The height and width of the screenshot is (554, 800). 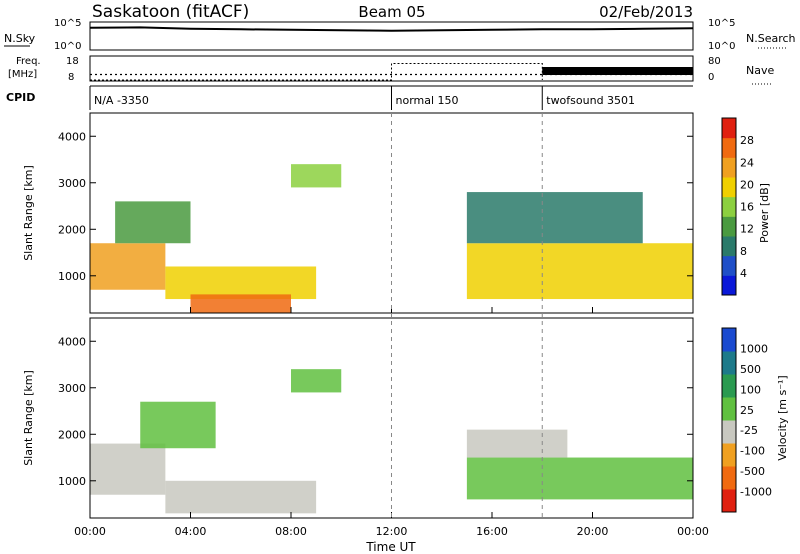 I want to click on noise-right-label: N.Search, so click(x=771, y=38).